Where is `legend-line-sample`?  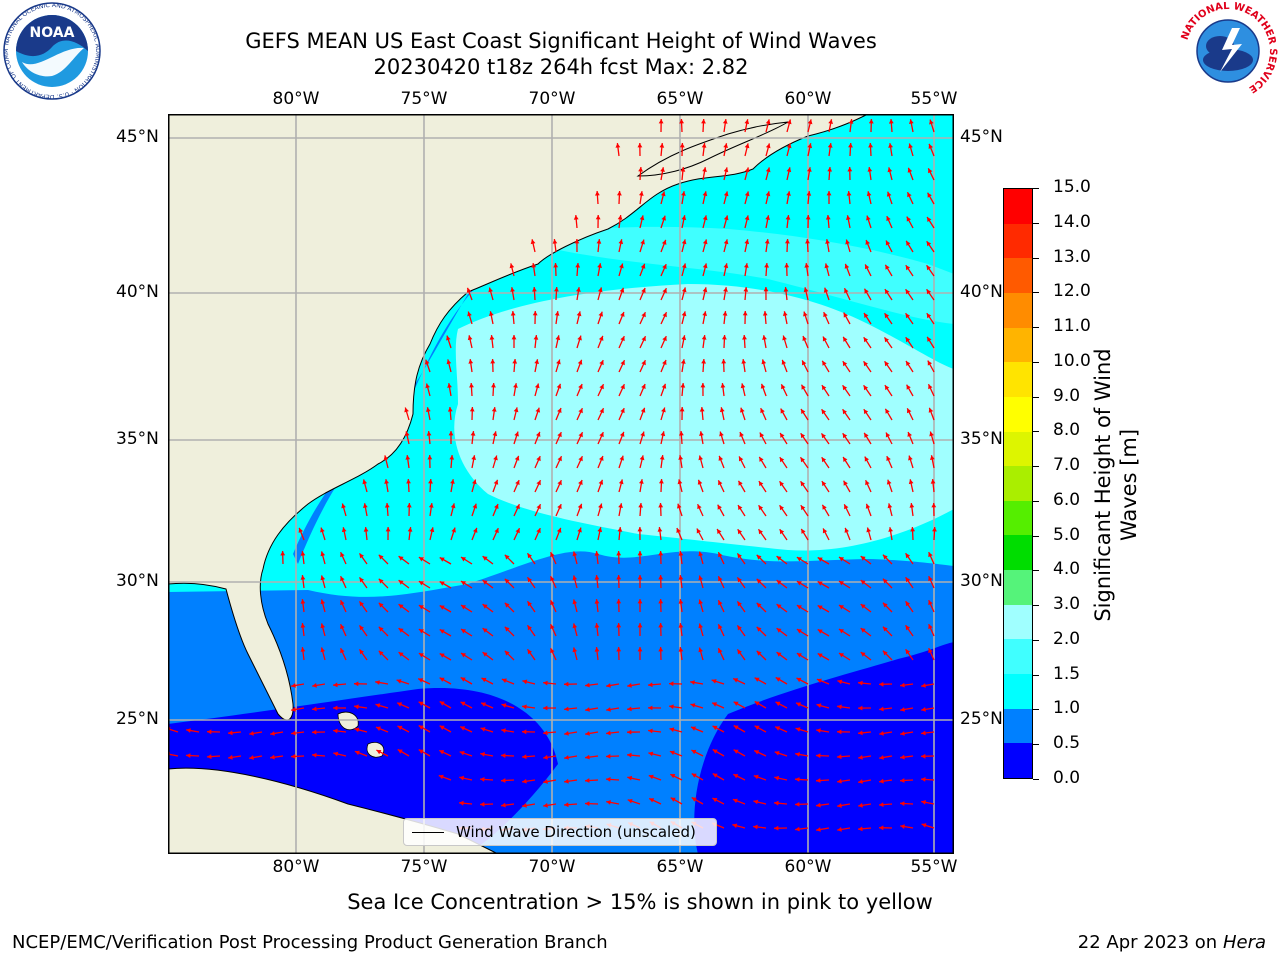 legend-line-sample is located at coordinates (428, 832).